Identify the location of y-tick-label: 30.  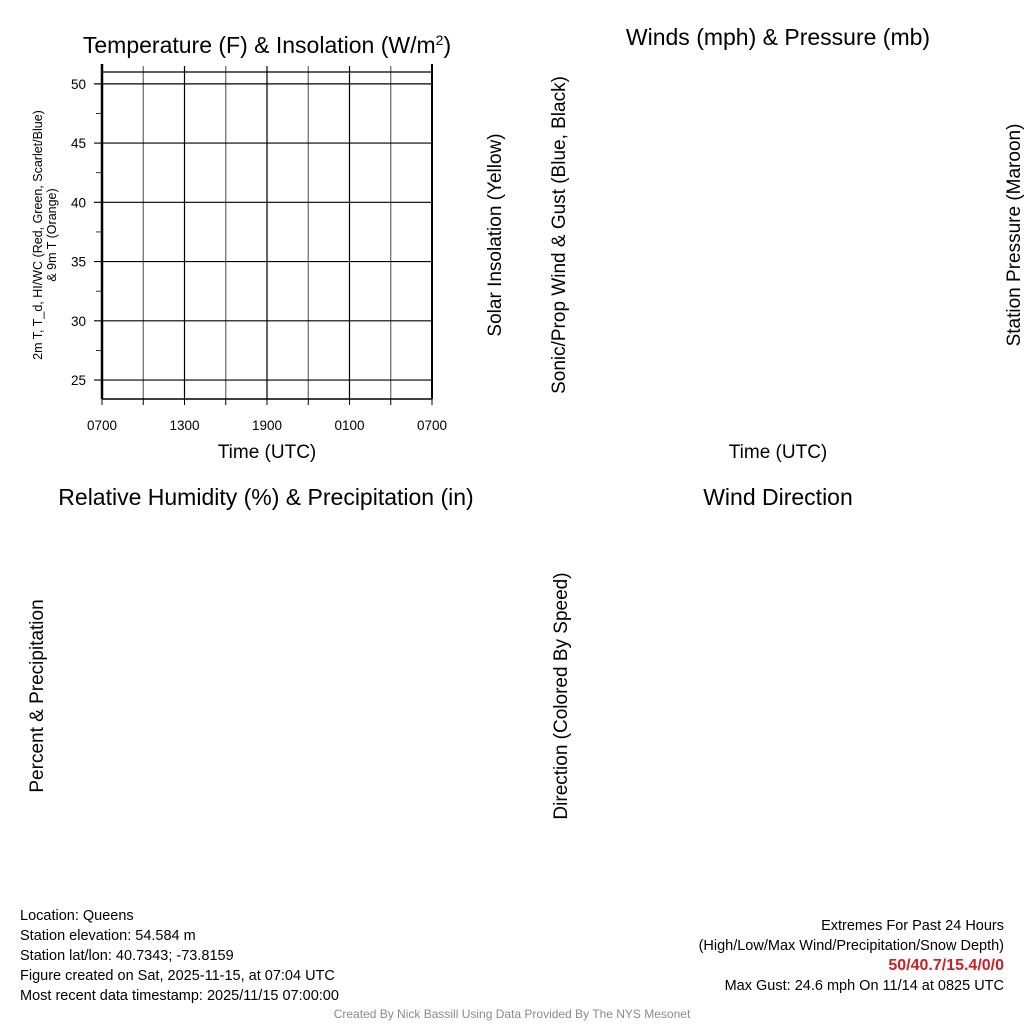
(78, 321).